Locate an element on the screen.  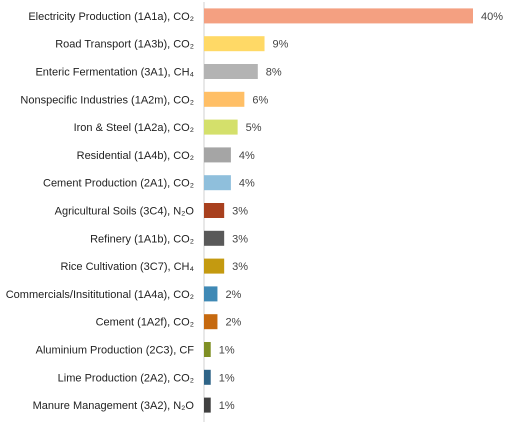
category-label: Rice Cultivation (3C7), CH₄ is located at coordinates (128, 267).